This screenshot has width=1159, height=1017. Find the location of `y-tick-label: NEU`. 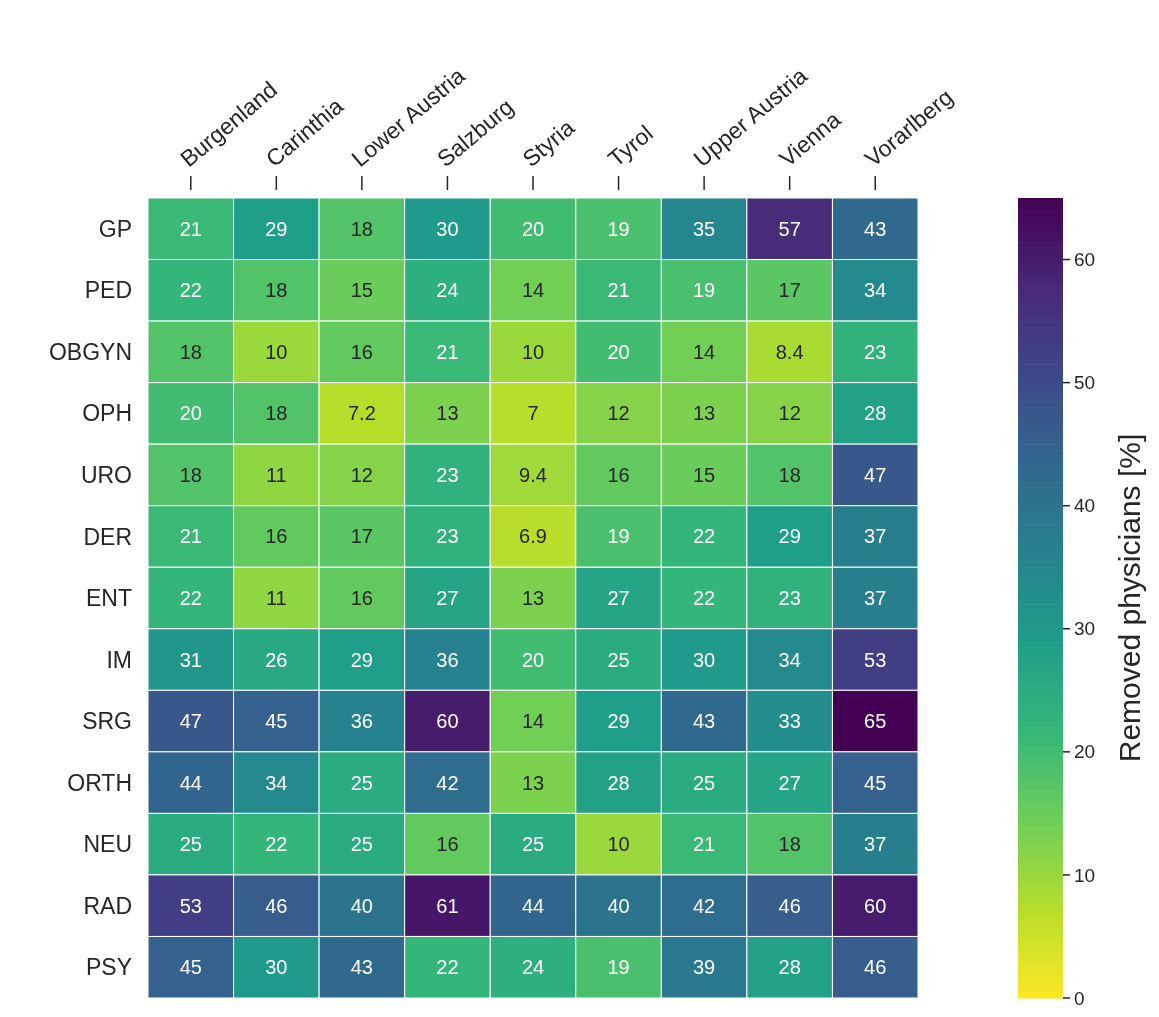

y-tick-label: NEU is located at coordinates (107, 844).